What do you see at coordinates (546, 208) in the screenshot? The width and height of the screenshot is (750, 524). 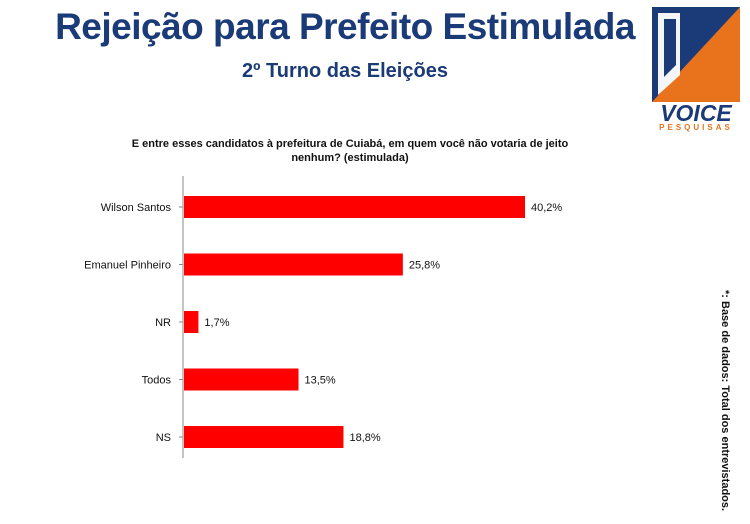 I see `value-label: 40,2%` at bounding box center [546, 208].